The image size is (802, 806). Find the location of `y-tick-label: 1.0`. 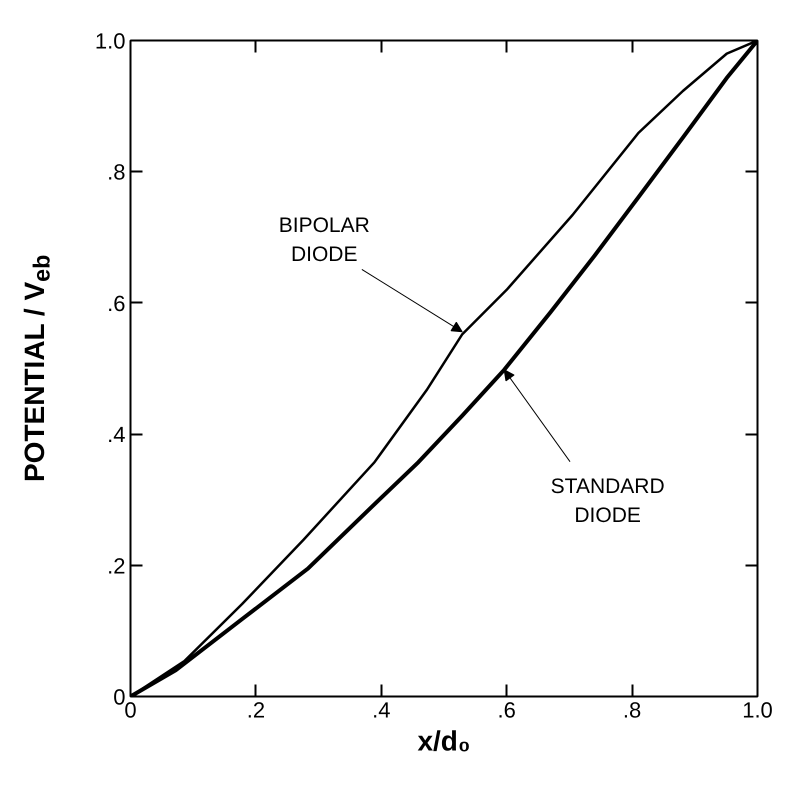

y-tick-label: 1.0 is located at coordinates (110, 41).